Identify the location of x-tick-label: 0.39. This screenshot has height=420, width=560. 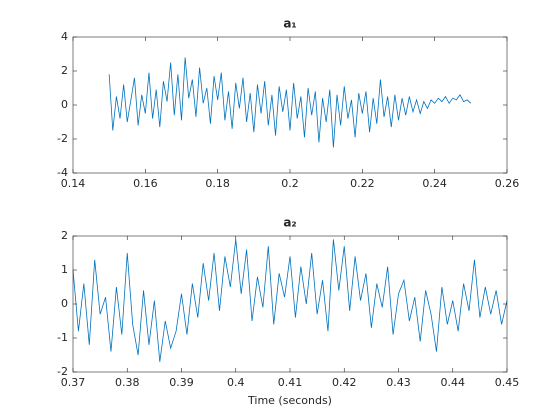
(181, 382).